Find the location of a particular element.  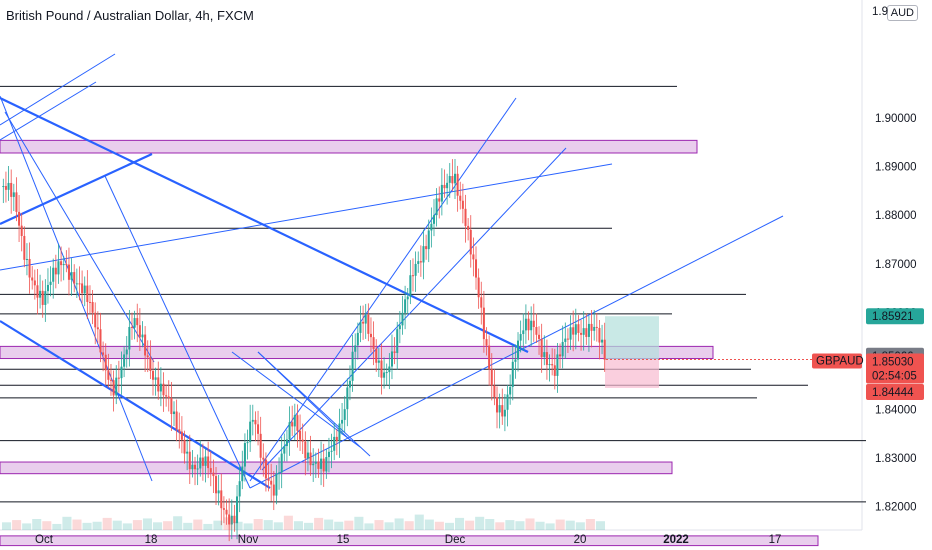

x-tick-label: 15 is located at coordinates (343, 540).